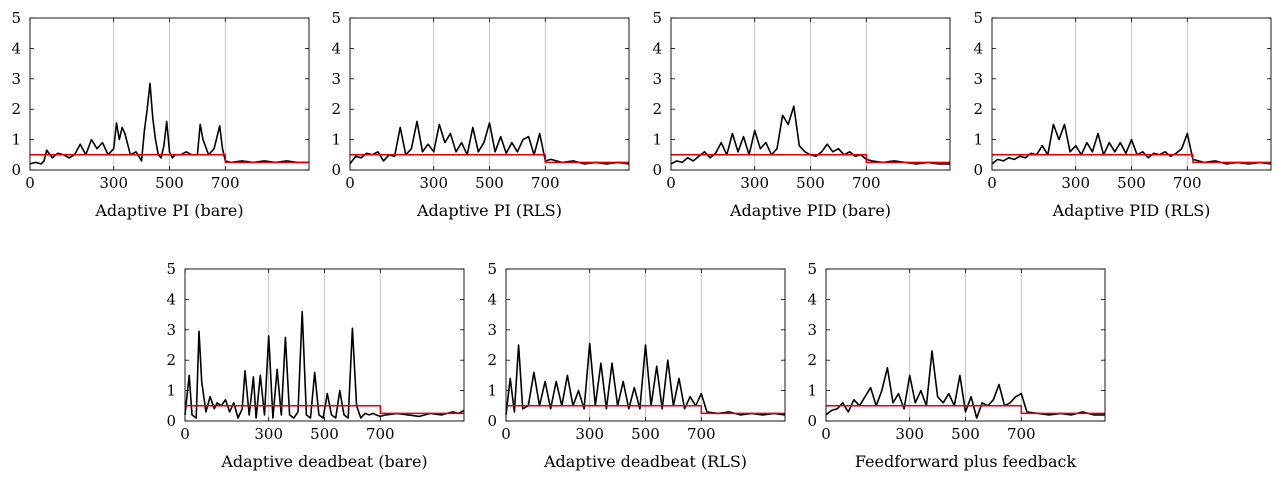 The width and height of the screenshot is (1277, 489). I want to click on panel-caption: Adaptive PI (RLS), so click(489, 210).